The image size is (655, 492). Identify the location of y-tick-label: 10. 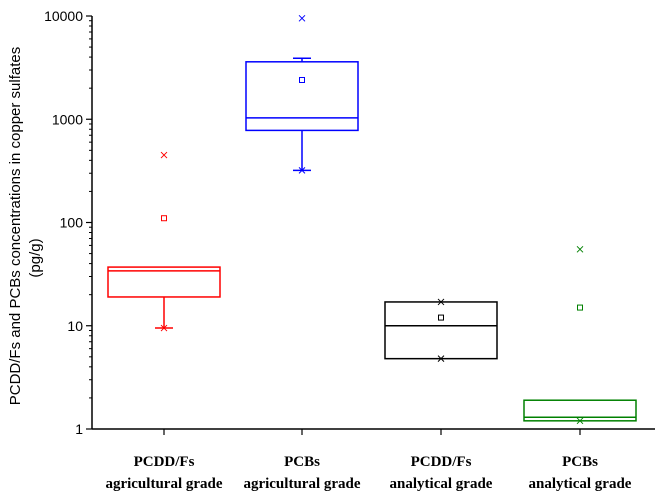
(75, 326).